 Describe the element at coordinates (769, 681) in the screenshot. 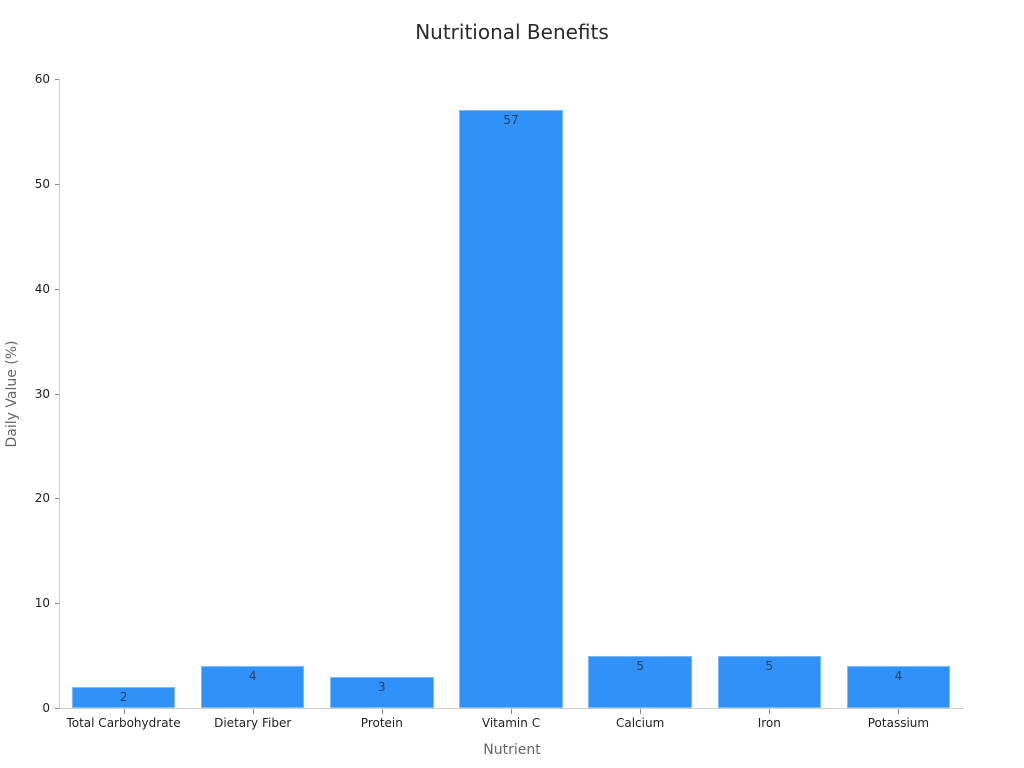

I see `bar-iron: 5` at that location.